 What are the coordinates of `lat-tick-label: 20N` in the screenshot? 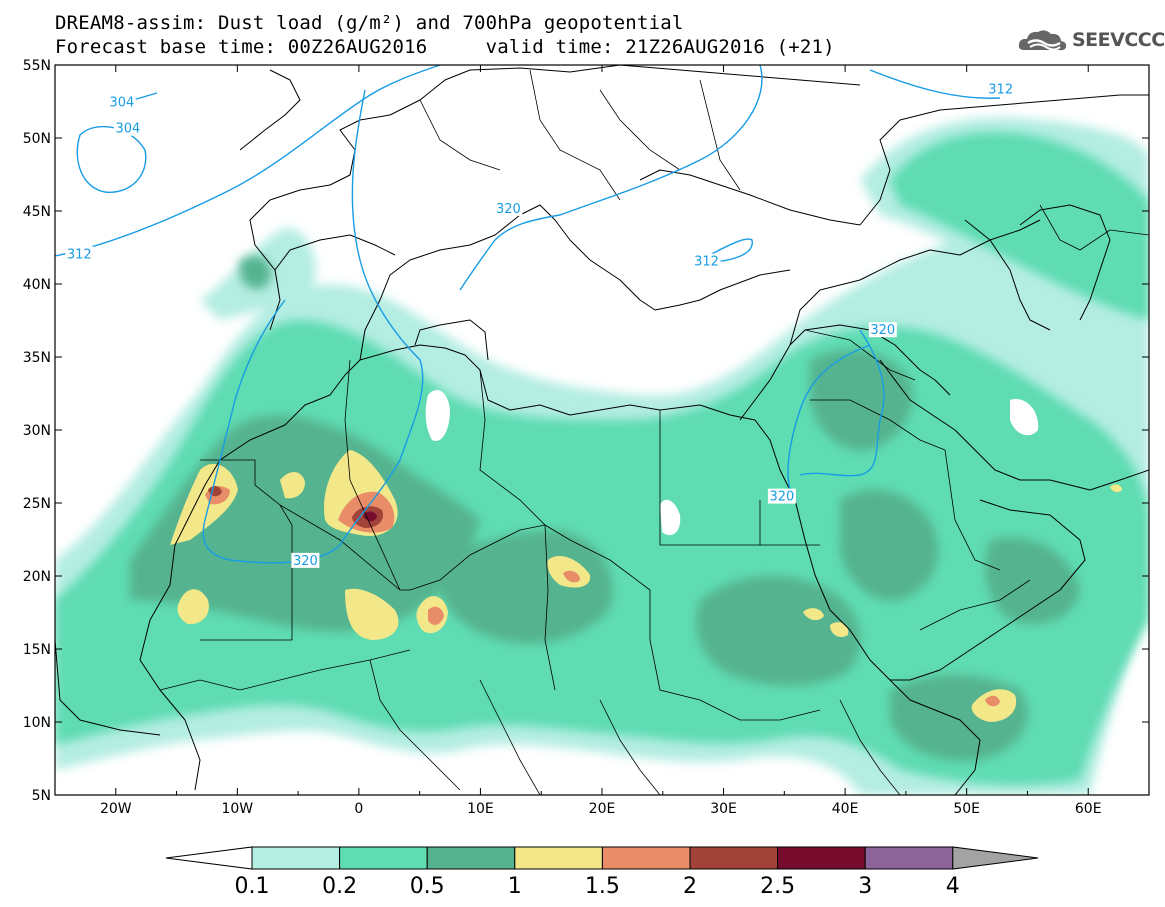 It's located at (37, 577).